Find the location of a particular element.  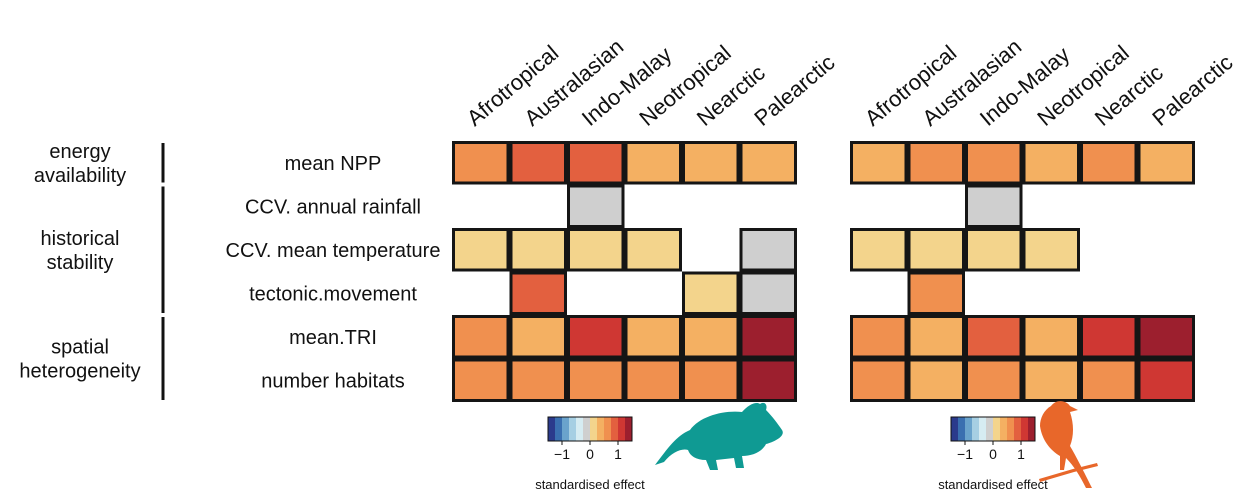

group-label: spatial is located at coordinates (80, 348).